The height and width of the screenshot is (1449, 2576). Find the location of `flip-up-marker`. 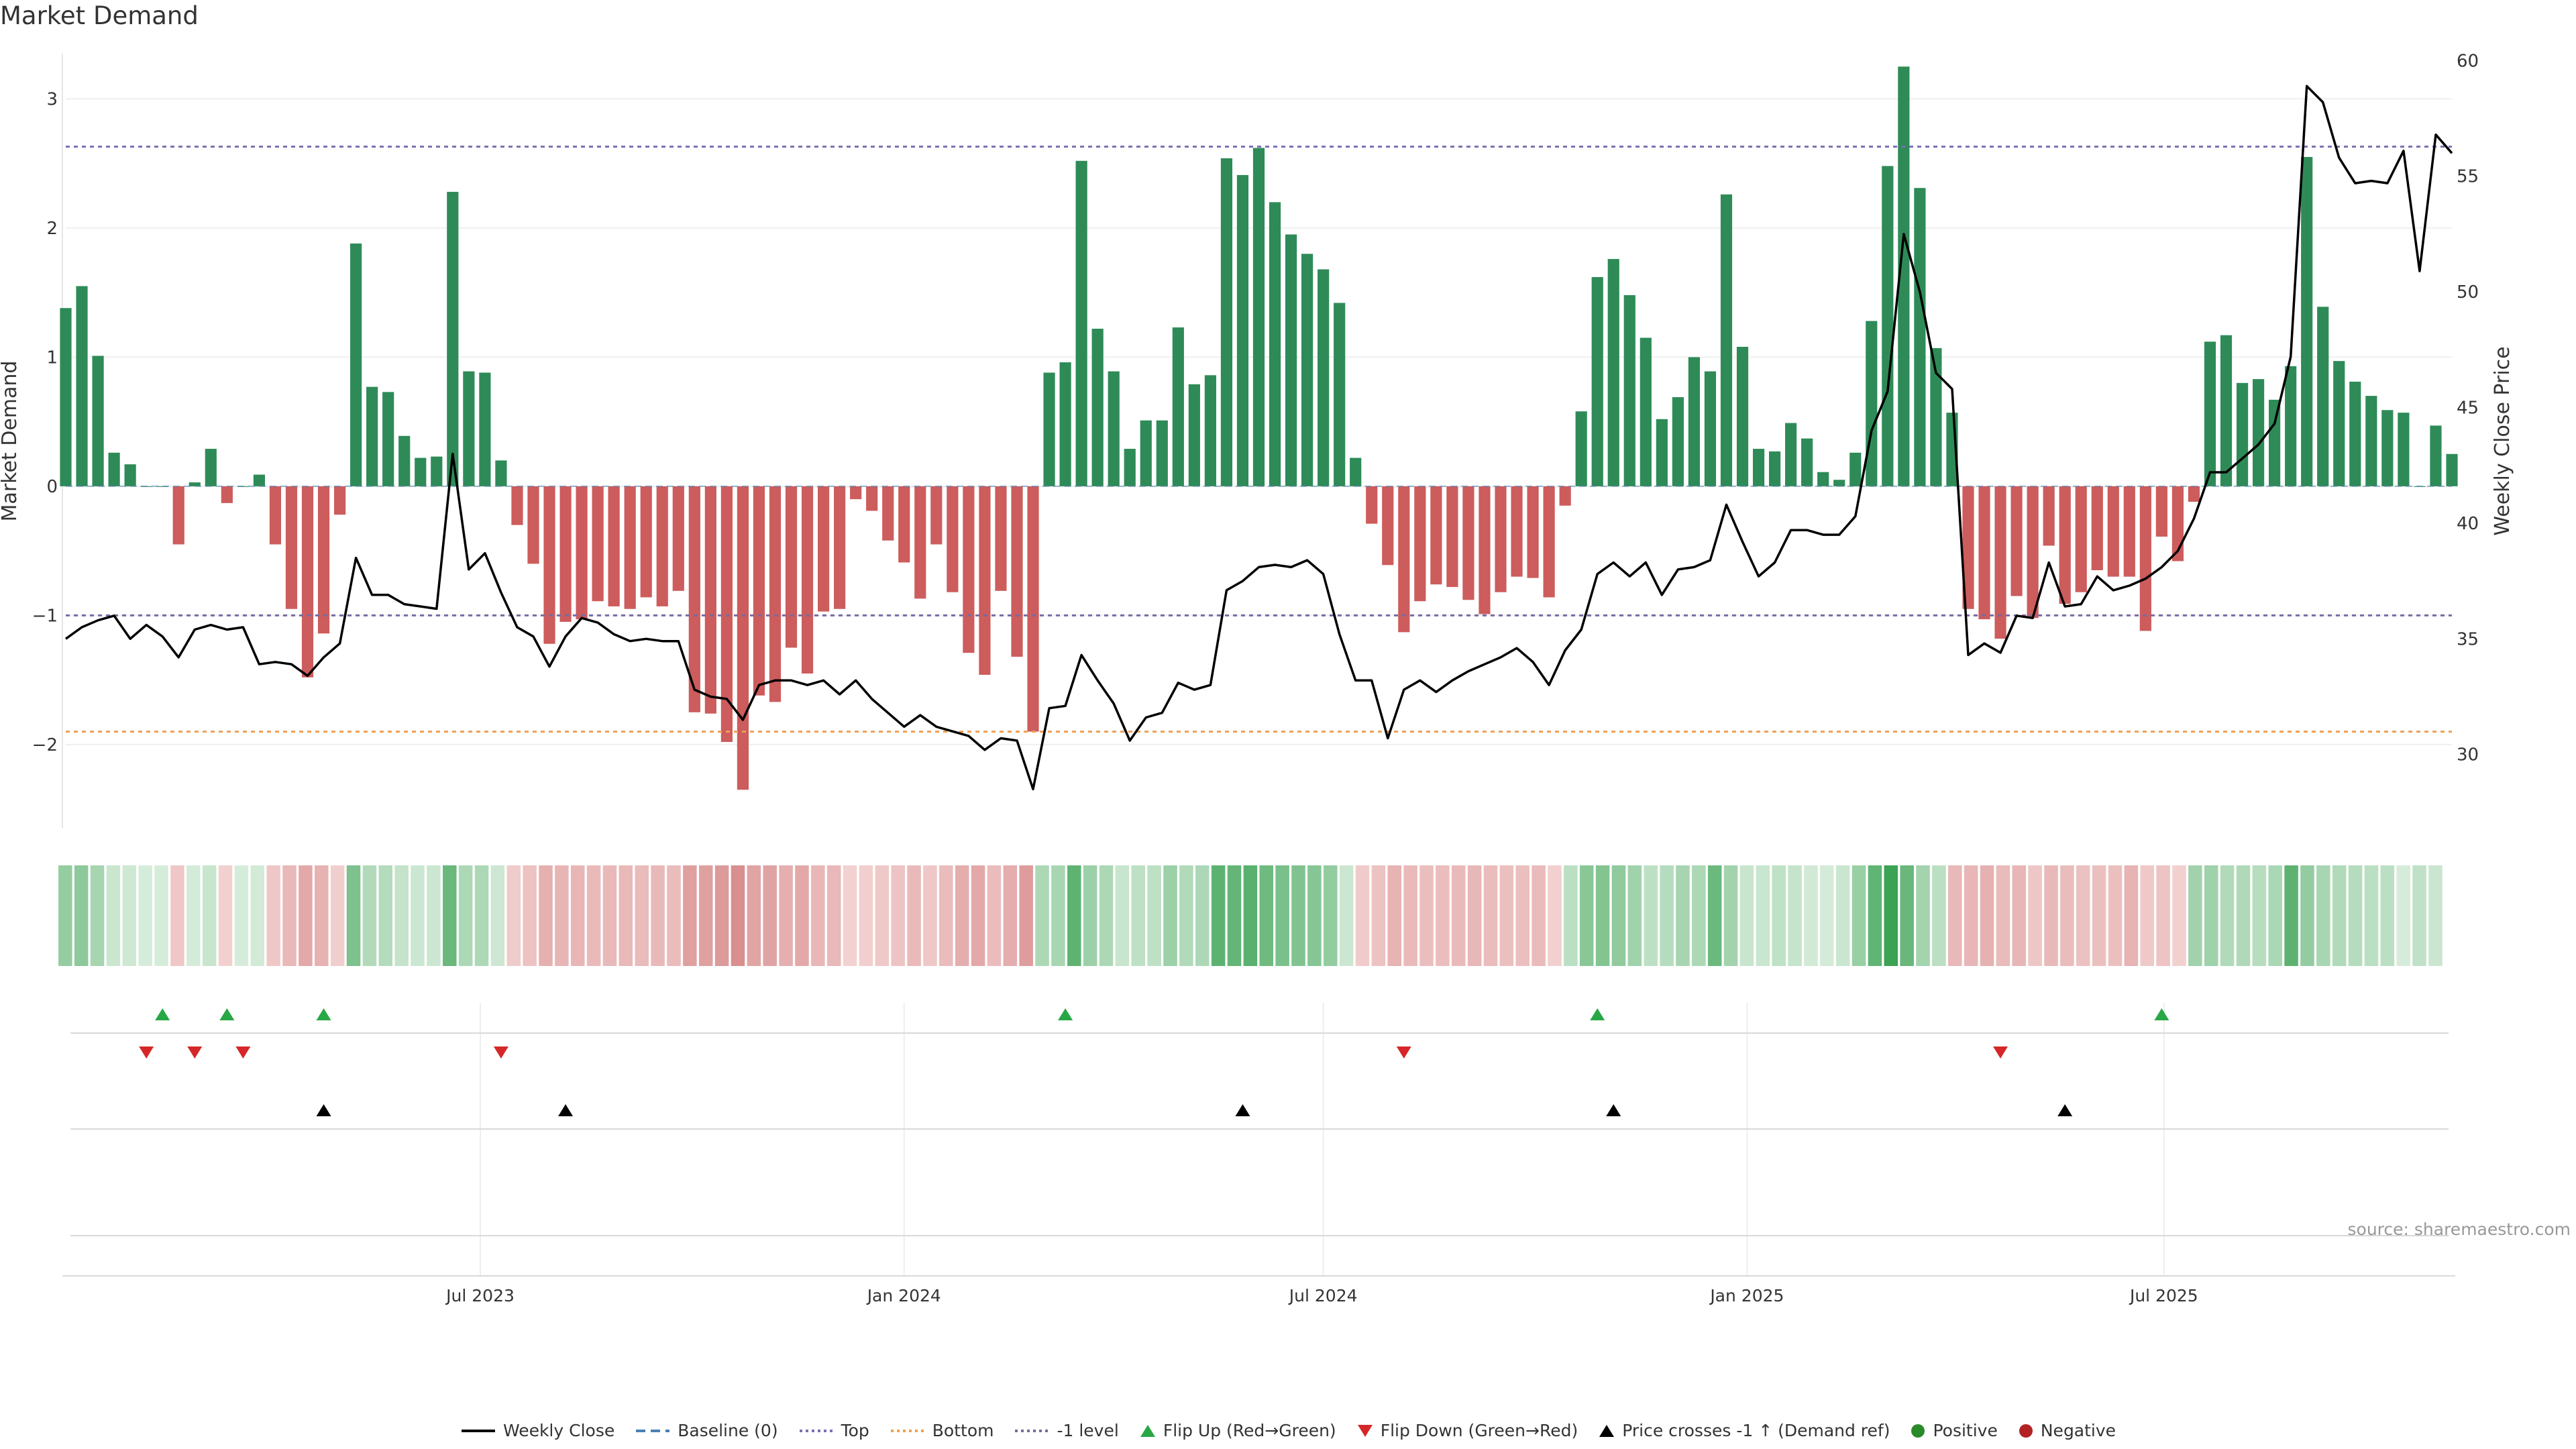

flip-up-marker is located at coordinates (1065, 1014).